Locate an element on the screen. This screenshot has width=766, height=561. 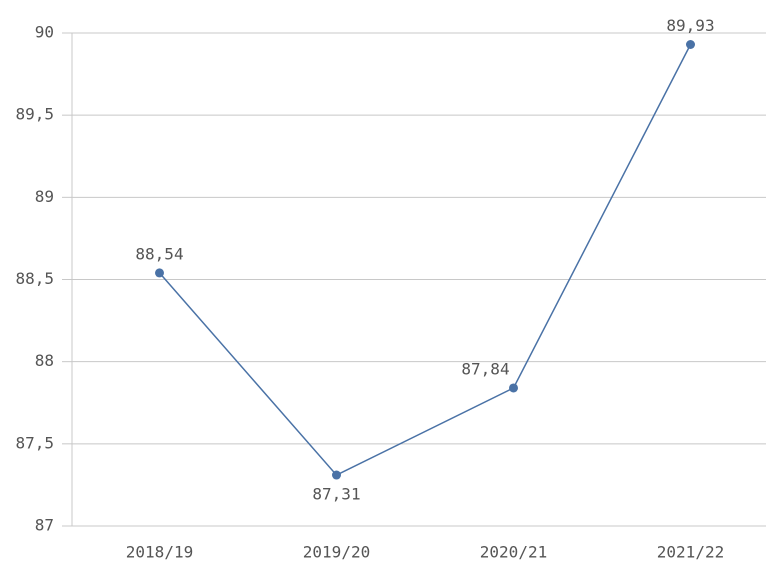
data-label: 89,93 is located at coordinates (690, 25).